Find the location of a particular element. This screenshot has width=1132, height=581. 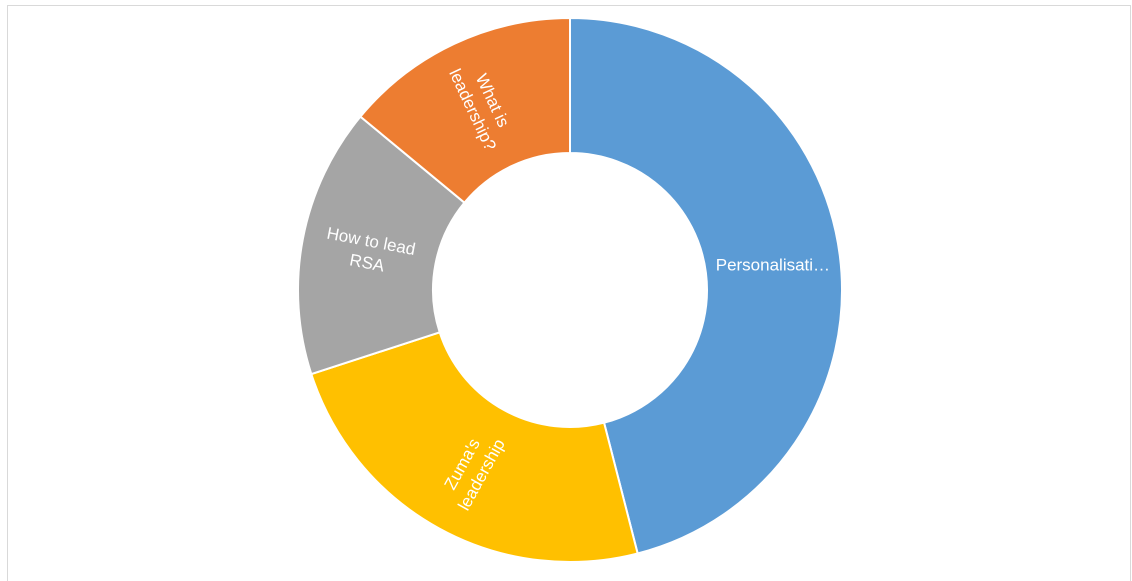

slice-zuma-s-leadership is located at coordinates (474, 447).